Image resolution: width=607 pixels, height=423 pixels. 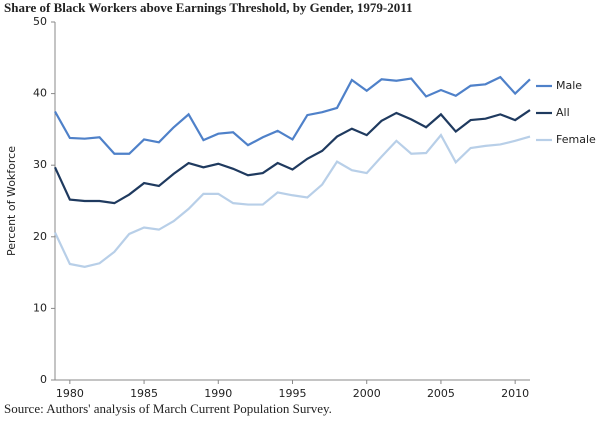 I want to click on x-tick-label: 2000, so click(x=367, y=393).